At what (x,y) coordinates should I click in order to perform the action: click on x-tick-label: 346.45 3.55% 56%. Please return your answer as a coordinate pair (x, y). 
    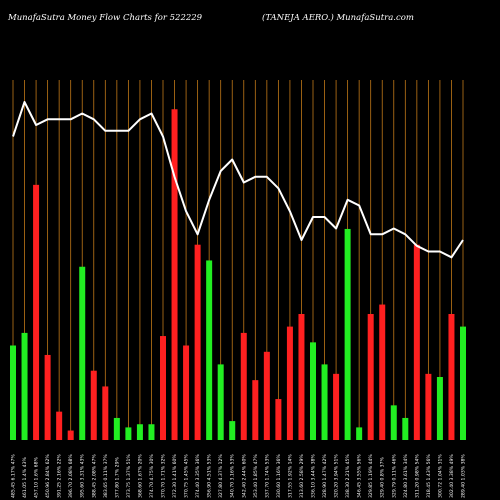
    Looking at the image, I should click on (360, 476).